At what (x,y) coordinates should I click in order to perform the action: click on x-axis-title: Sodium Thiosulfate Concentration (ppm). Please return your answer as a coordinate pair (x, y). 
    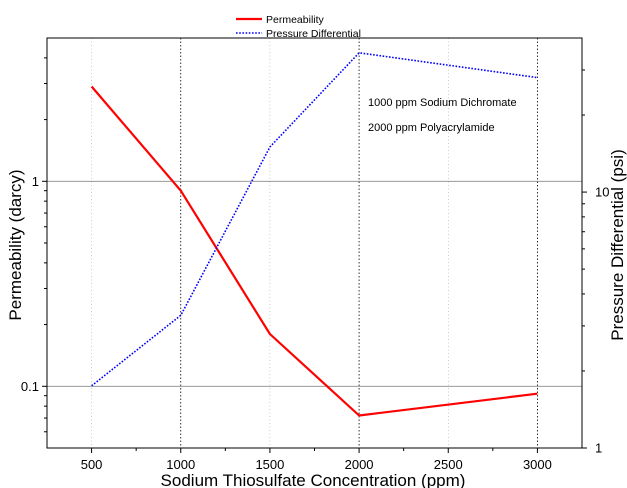
    Looking at the image, I should click on (313, 479).